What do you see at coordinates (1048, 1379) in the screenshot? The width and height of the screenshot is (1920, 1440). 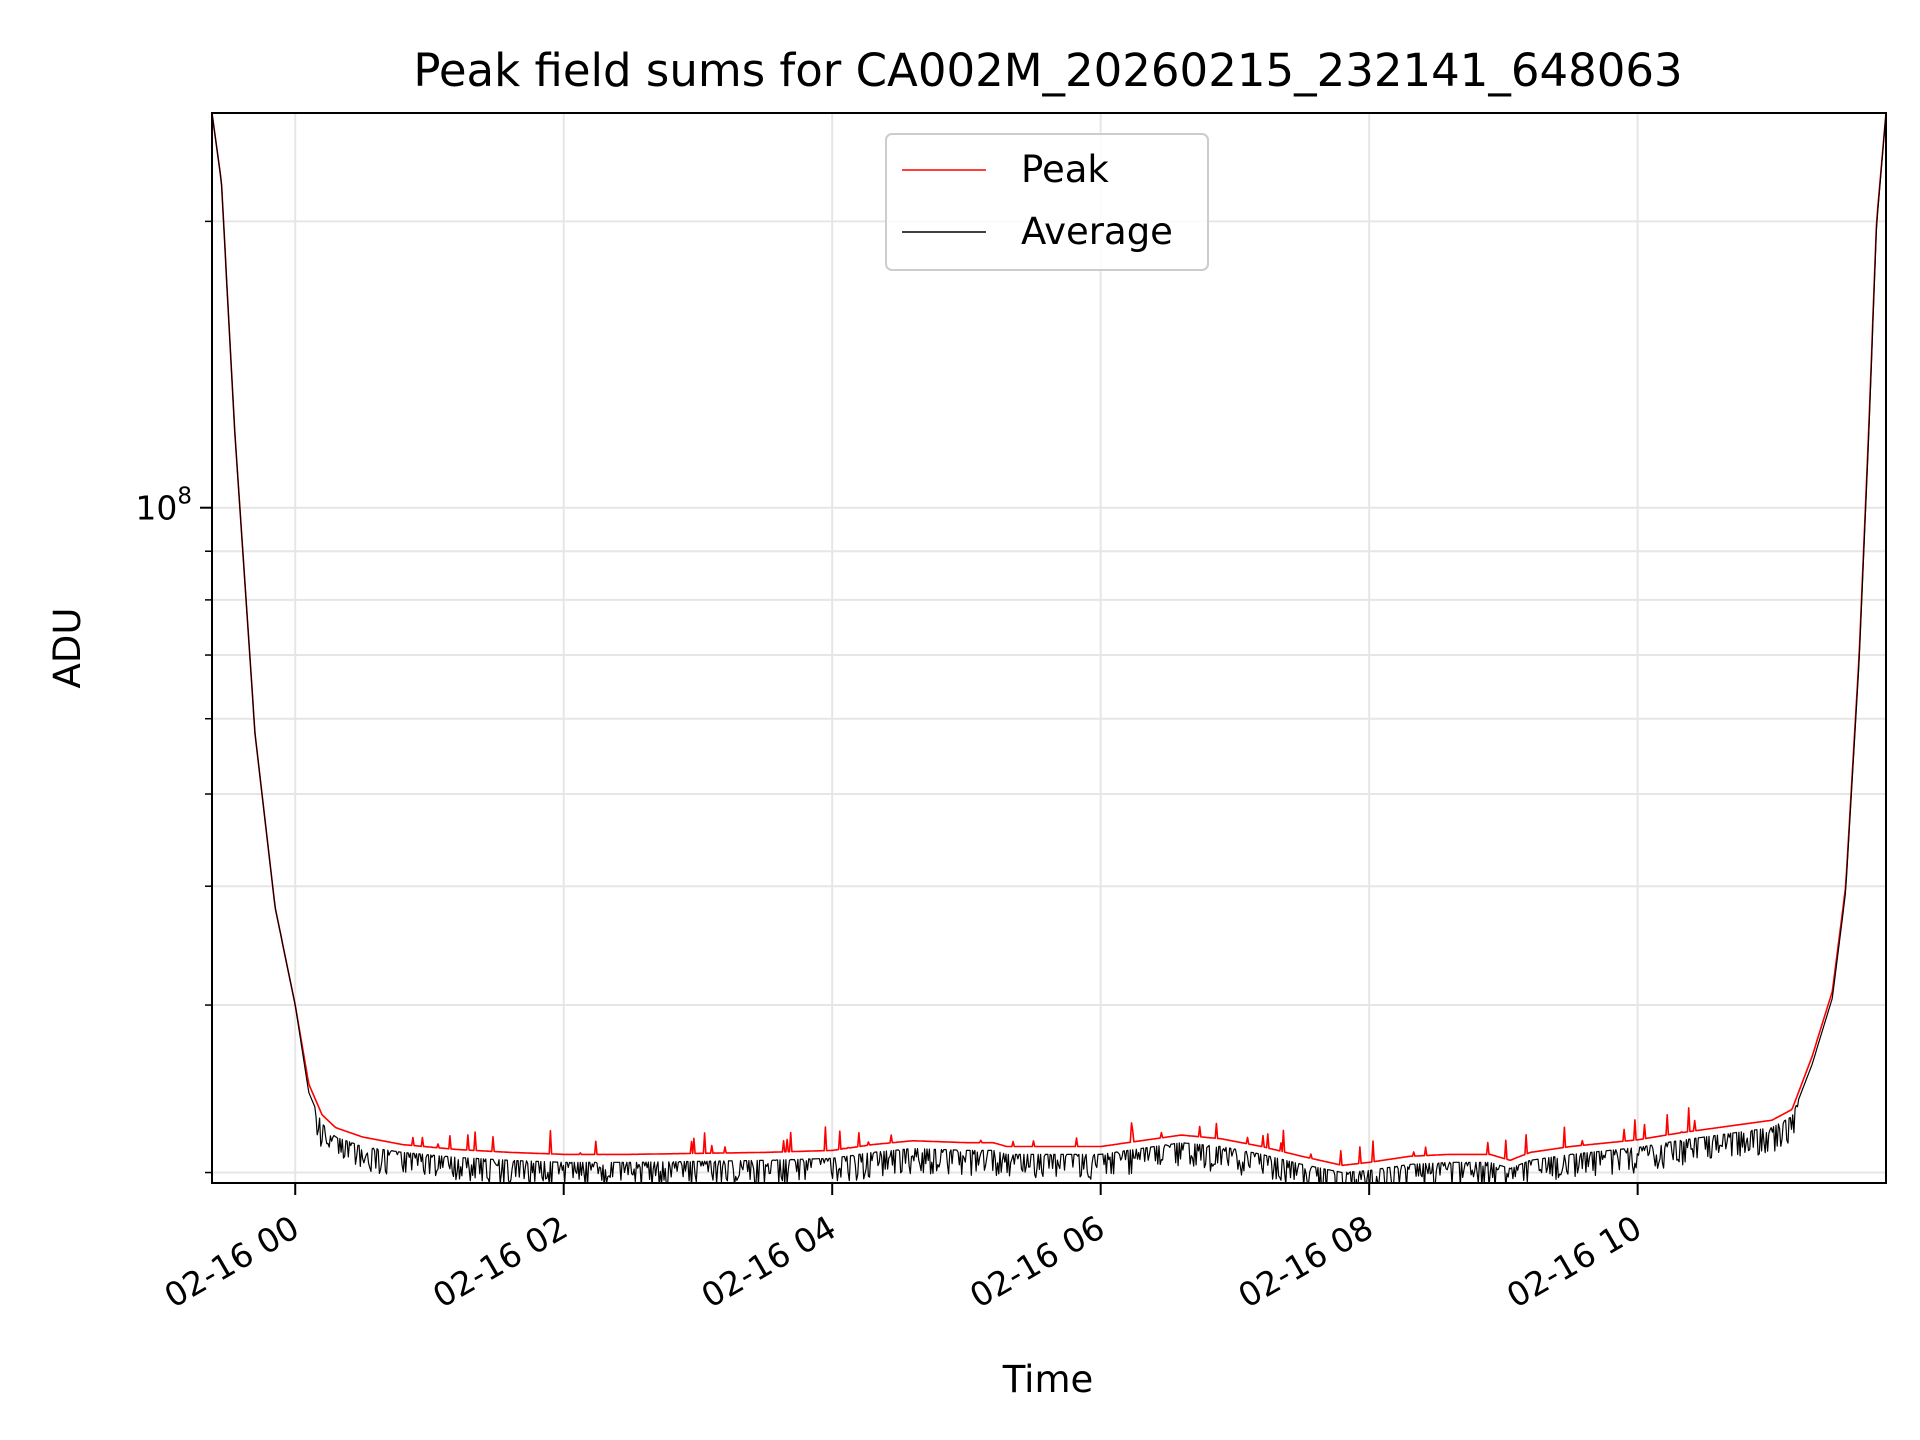 I see `x-axis-label: Time` at bounding box center [1048, 1379].